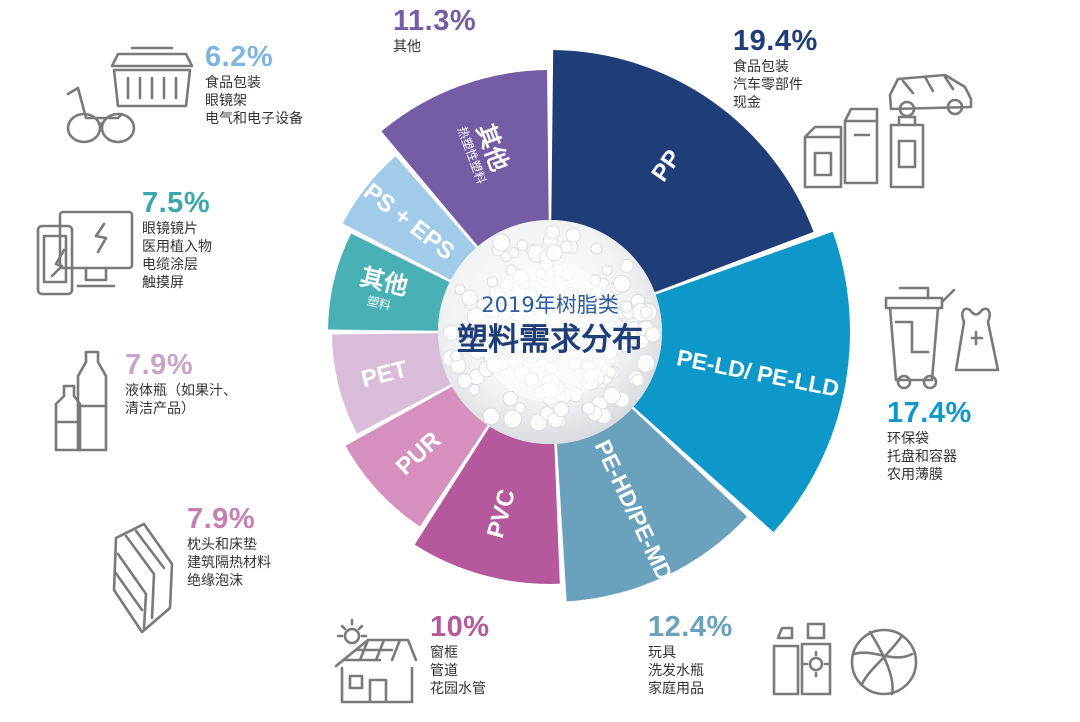  Describe the element at coordinates (550, 340) in the screenshot. I see `center-title-line2: 塑料需求分布` at that location.